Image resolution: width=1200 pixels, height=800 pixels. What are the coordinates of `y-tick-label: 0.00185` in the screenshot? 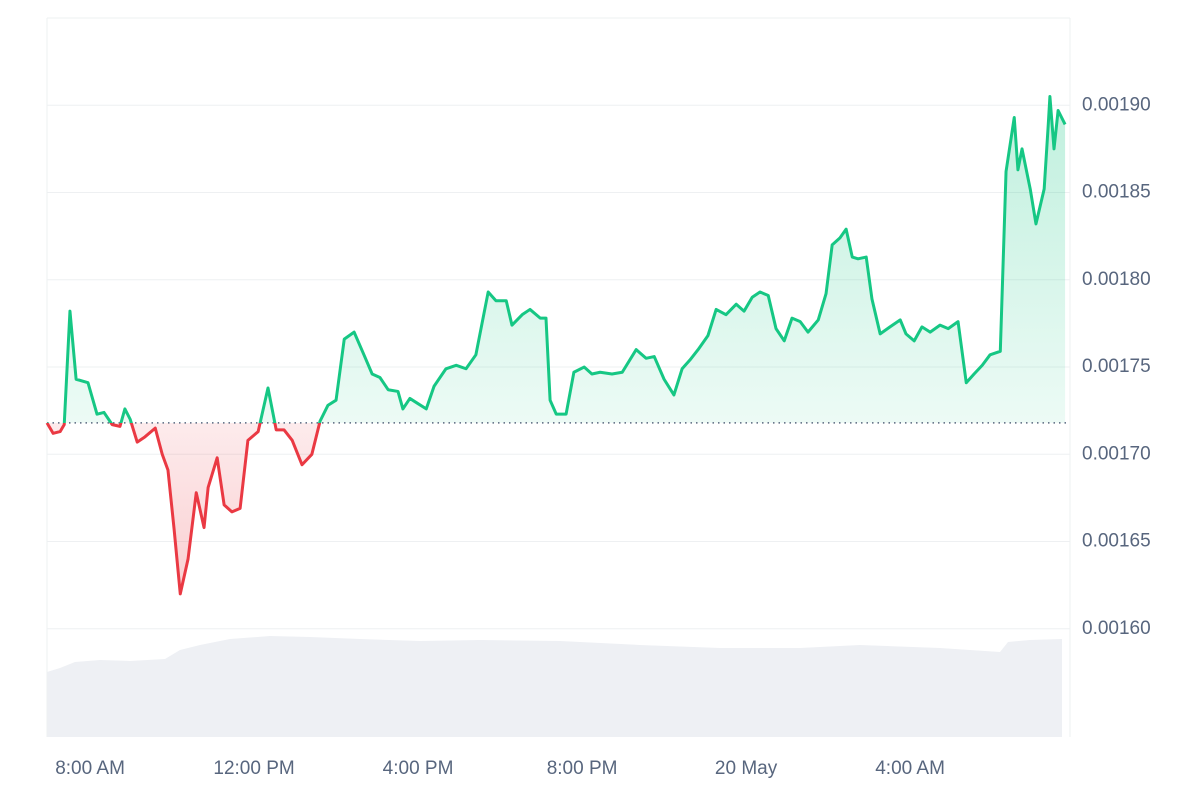 It's located at (1116, 192).